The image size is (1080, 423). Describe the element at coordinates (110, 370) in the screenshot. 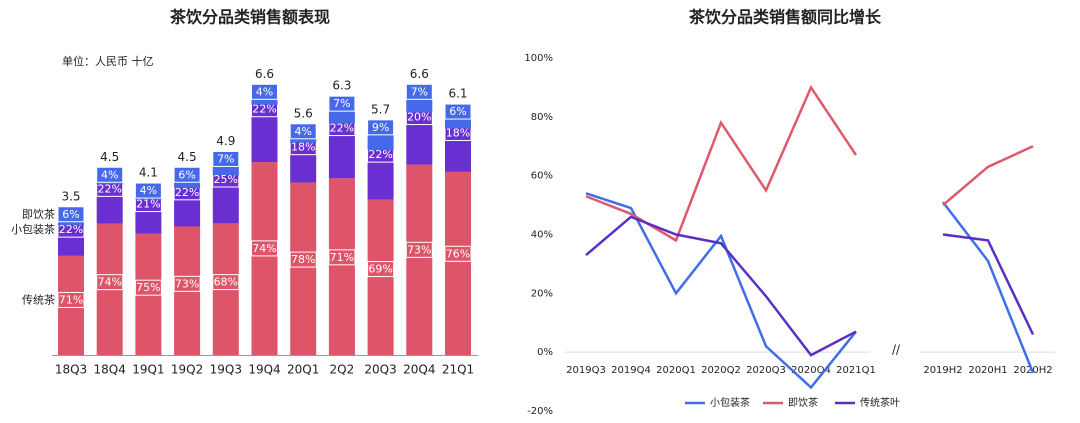

I see `x-tick-label: 18Q4` at that location.